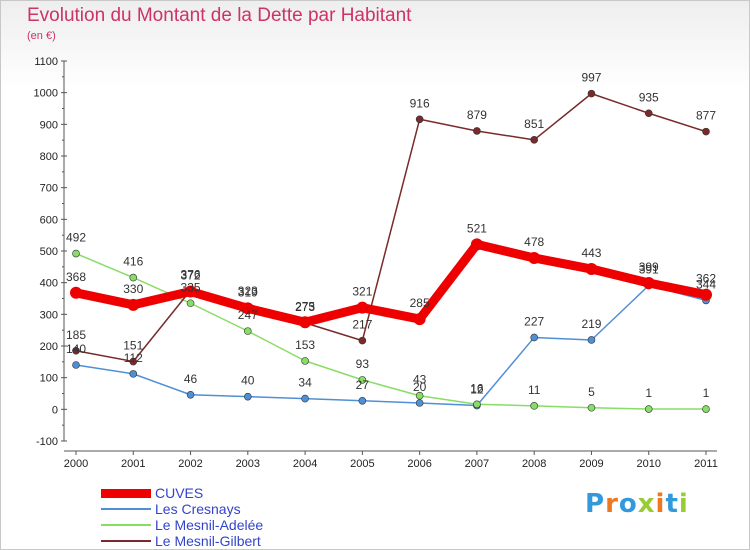 The image size is (750, 550). I want to click on y-tick-label: 0, so click(55, 410).